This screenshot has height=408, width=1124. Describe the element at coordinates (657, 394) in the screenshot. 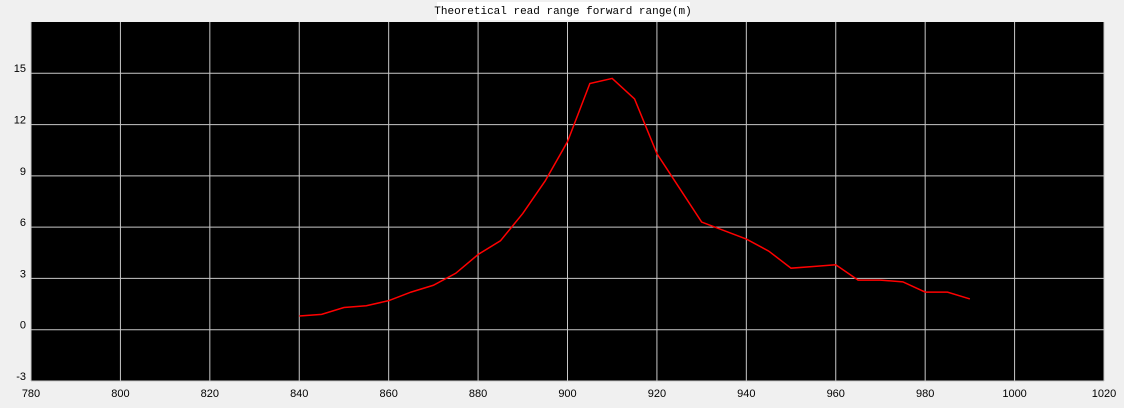

I see `x-tick-label: 920` at that location.